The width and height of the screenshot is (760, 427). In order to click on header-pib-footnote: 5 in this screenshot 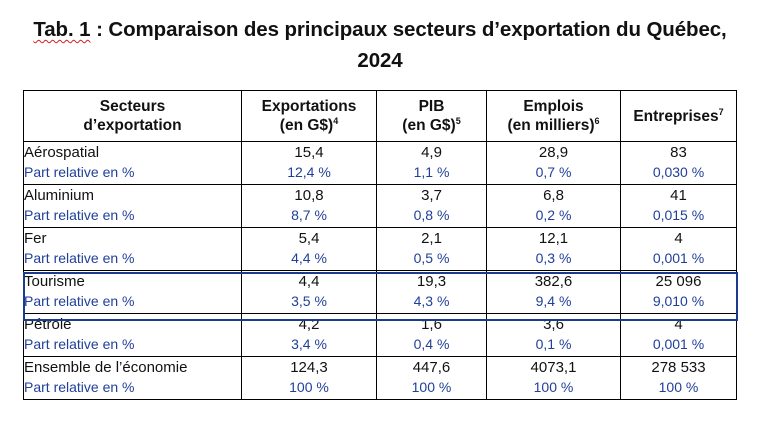, I will do `click(458, 120)`.